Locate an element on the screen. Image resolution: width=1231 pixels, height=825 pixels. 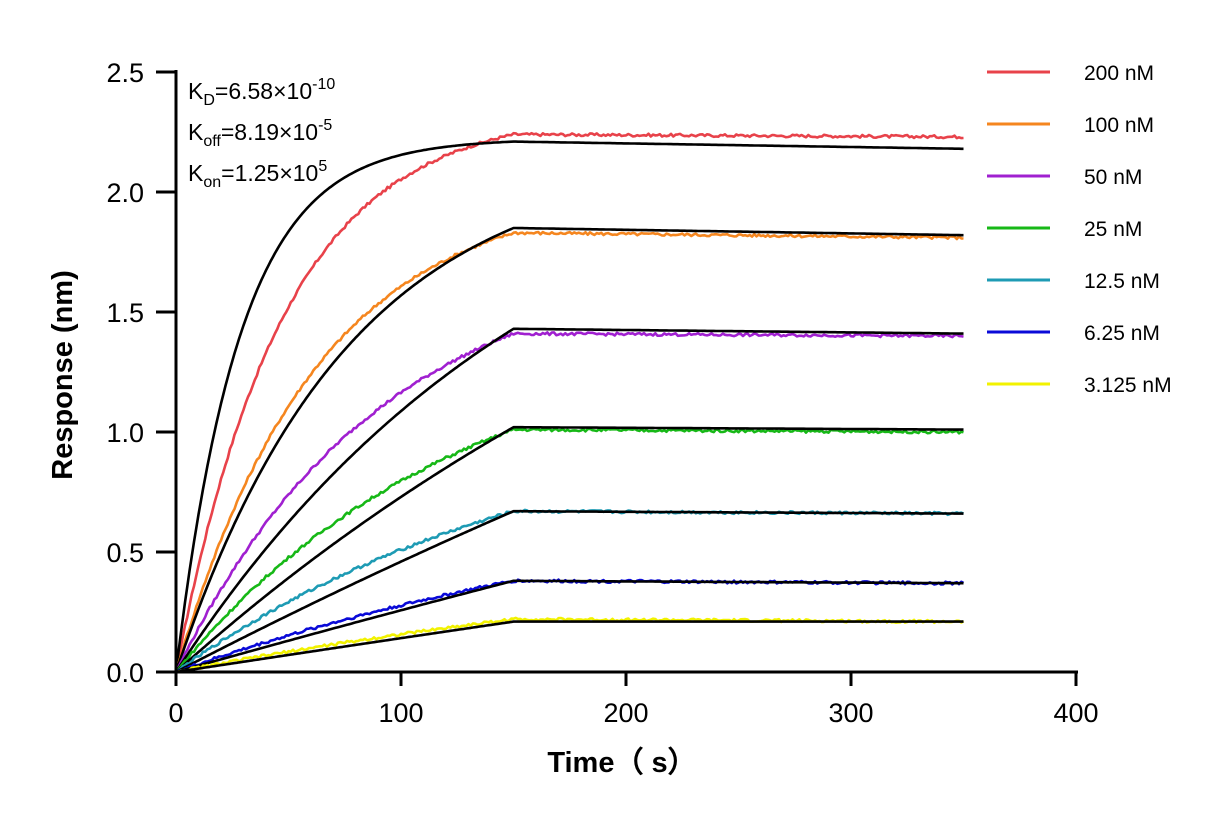
x-axis-ticks: 0 100 200 300 400 is located at coordinates (633, 700).